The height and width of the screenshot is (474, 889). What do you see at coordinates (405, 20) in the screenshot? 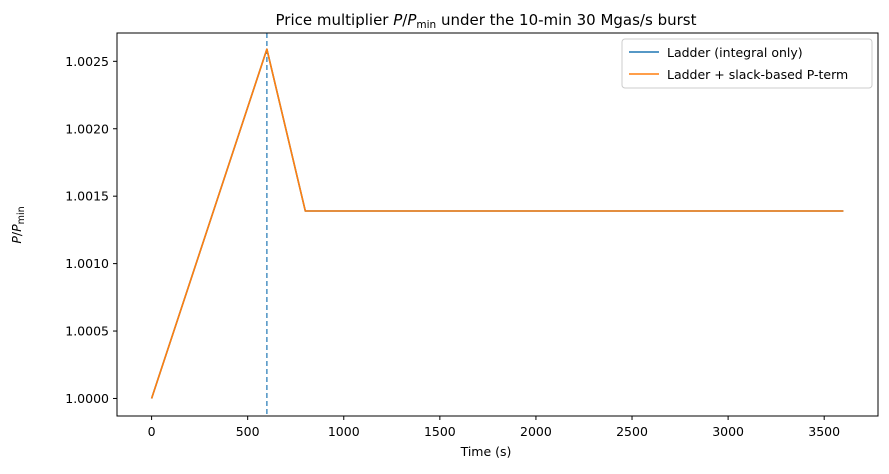
I see `chart-title-slash: /` at bounding box center [405, 20].